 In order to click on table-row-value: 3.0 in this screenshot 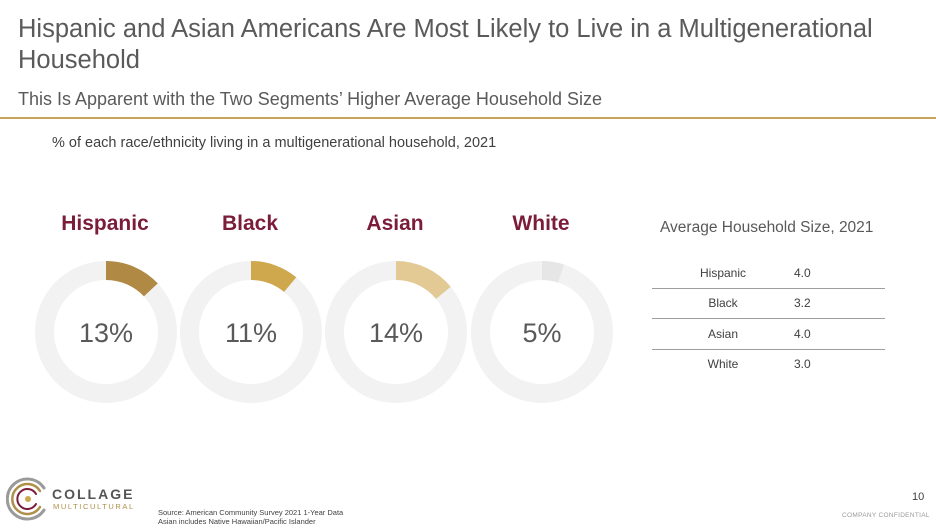, I will do `click(802, 364)`.